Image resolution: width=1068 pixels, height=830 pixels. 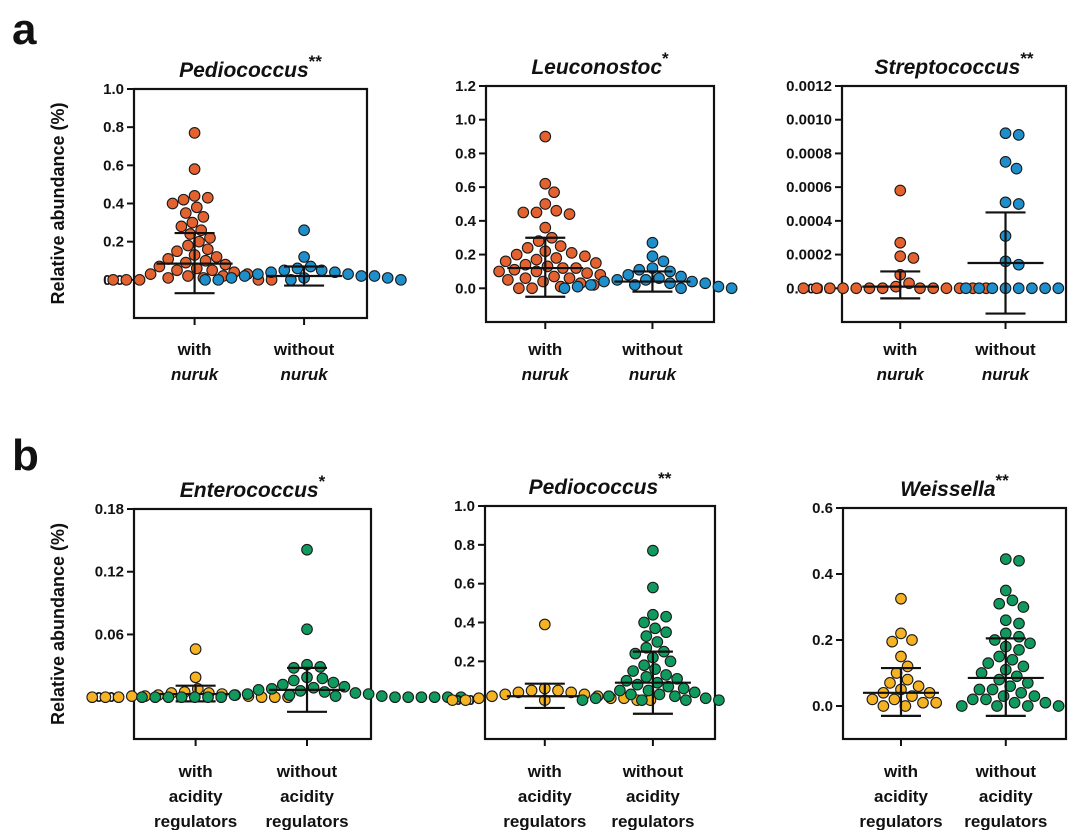 I want to click on category-label: with, so click(x=194, y=349).